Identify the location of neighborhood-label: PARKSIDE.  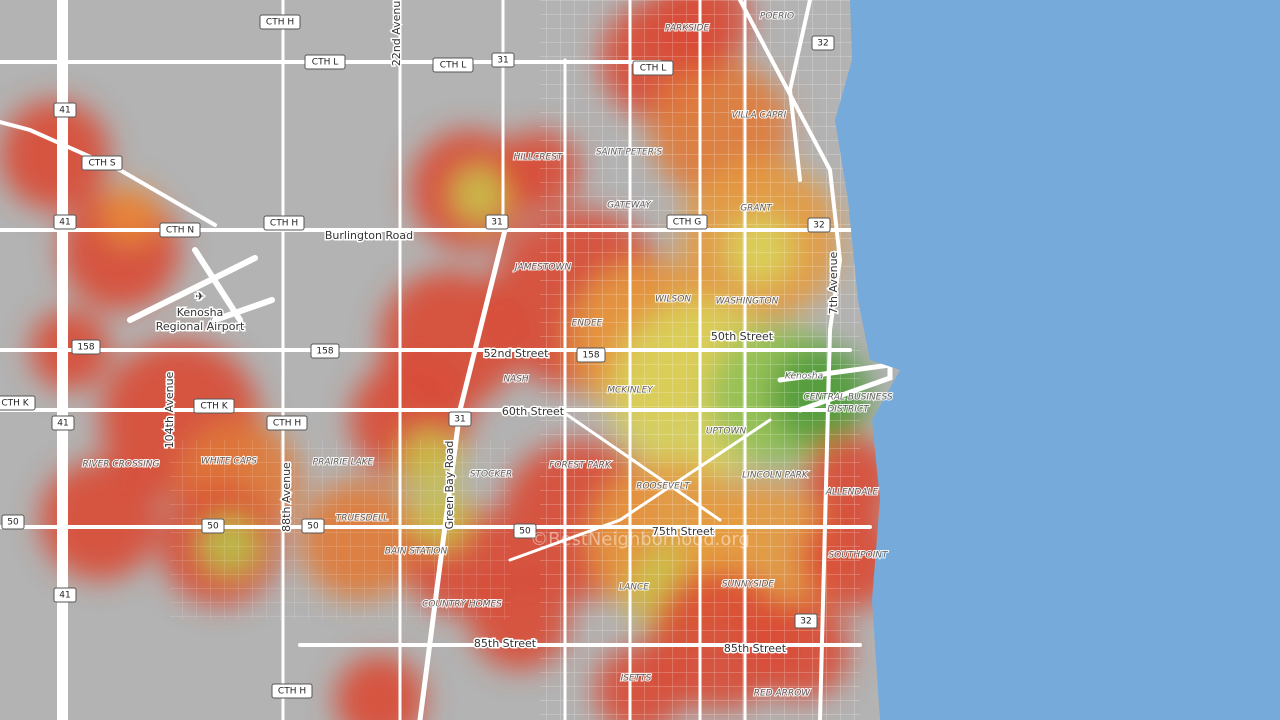
(687, 29).